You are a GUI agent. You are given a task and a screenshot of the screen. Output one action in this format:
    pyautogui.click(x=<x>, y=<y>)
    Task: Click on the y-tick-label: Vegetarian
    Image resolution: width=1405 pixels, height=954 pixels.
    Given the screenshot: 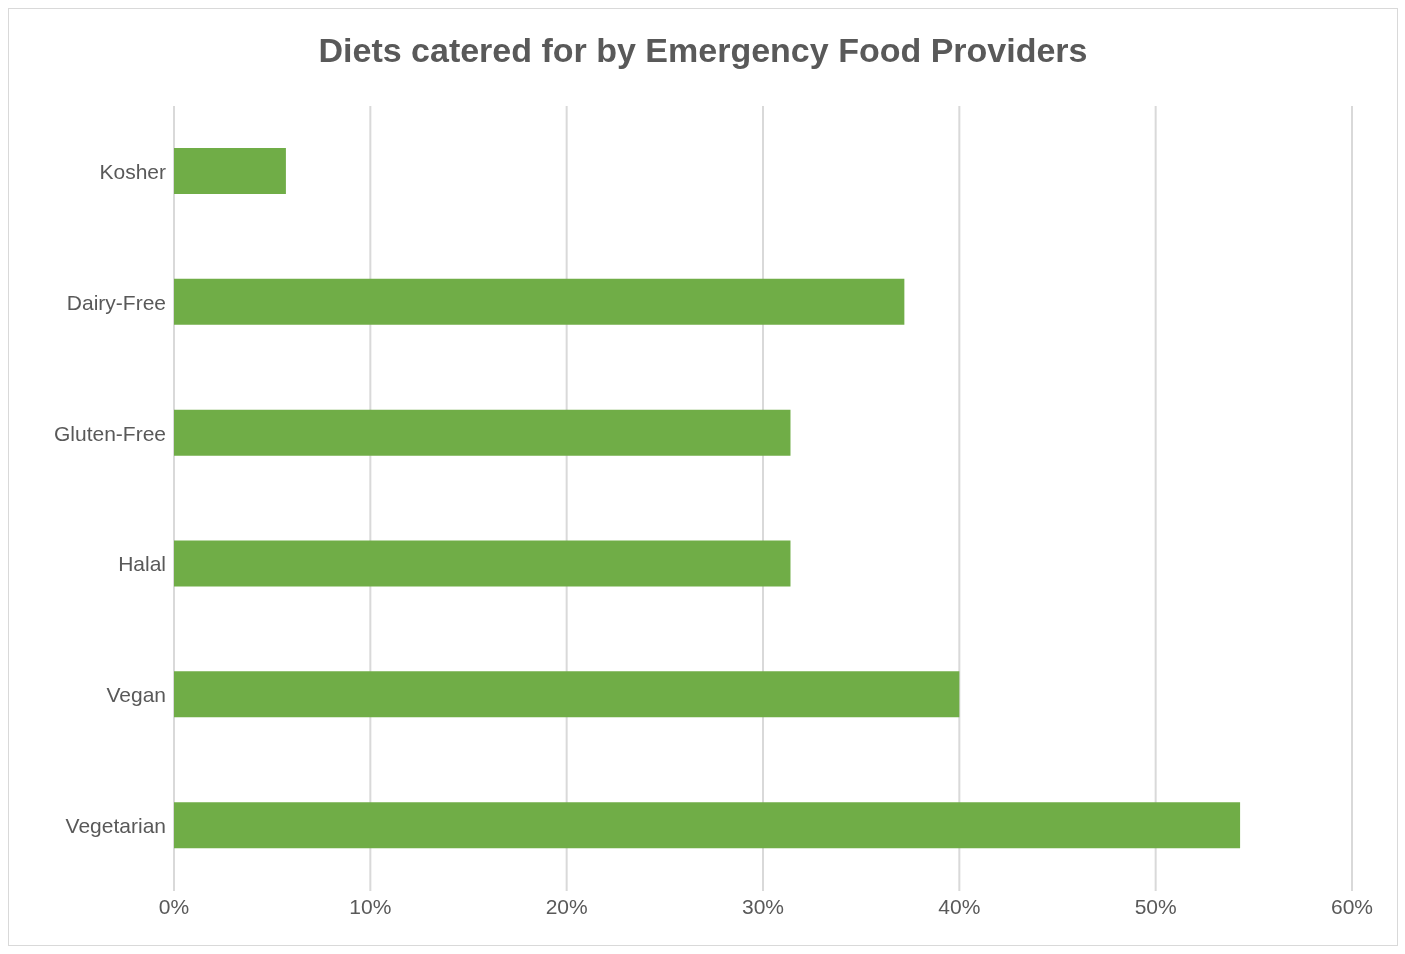 What is the action you would take?
    pyautogui.click(x=115, y=826)
    